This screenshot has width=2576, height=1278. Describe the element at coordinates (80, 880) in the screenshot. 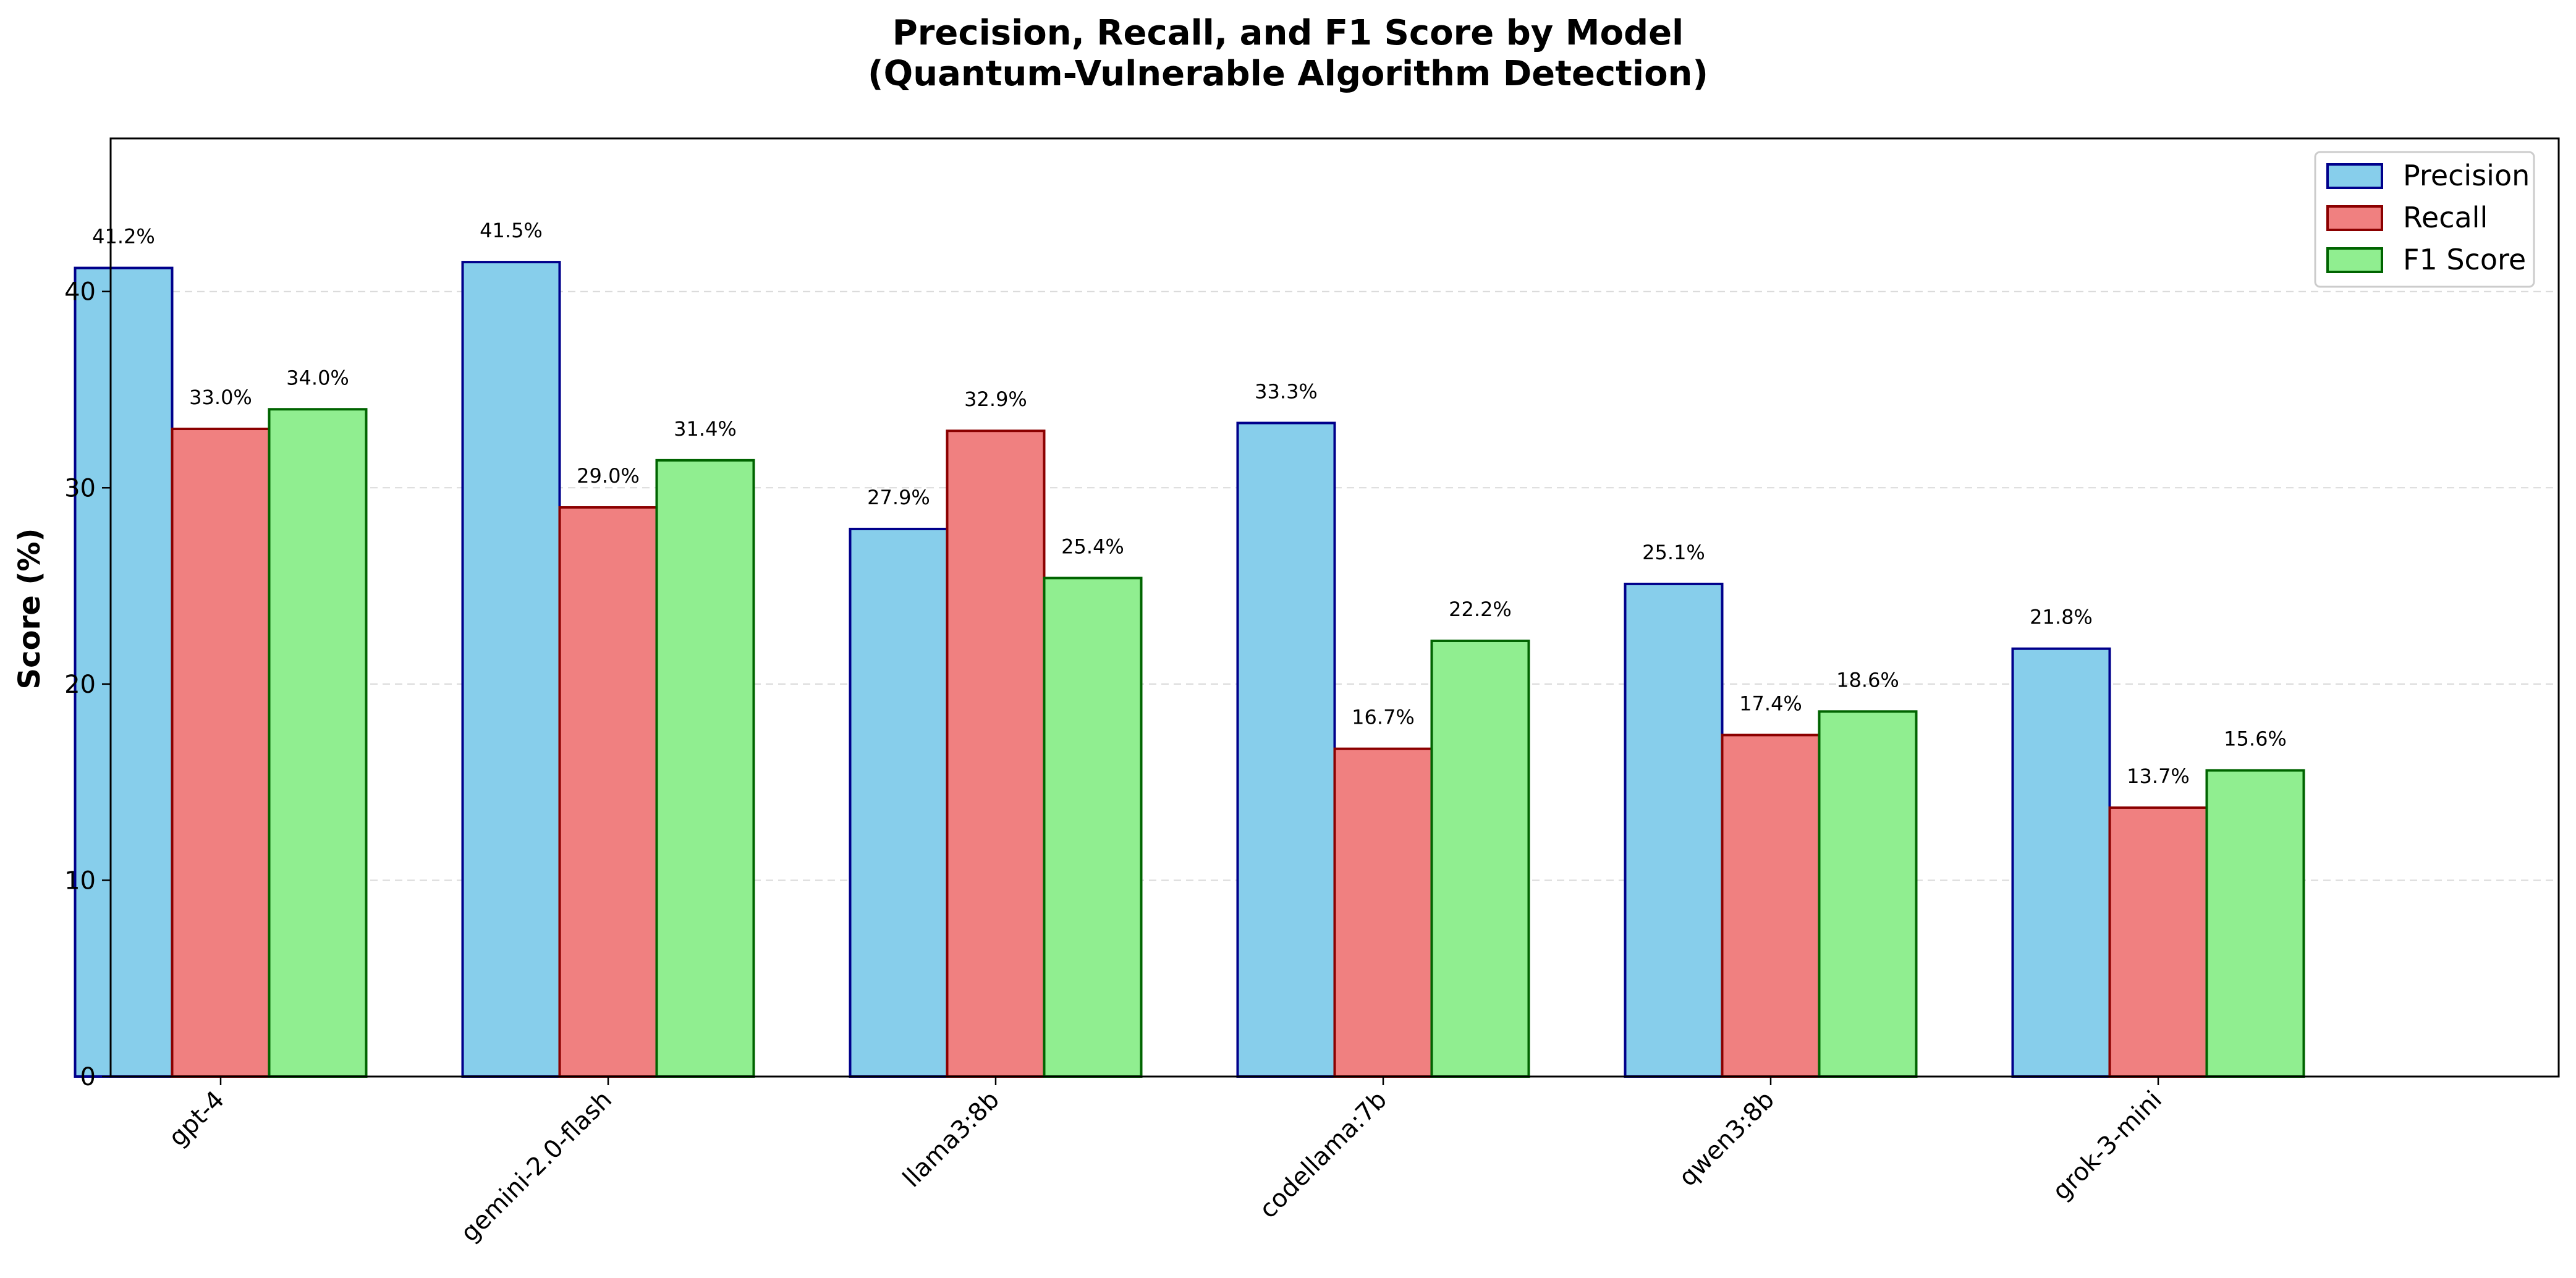

I see `y-tick-label: 10` at that location.